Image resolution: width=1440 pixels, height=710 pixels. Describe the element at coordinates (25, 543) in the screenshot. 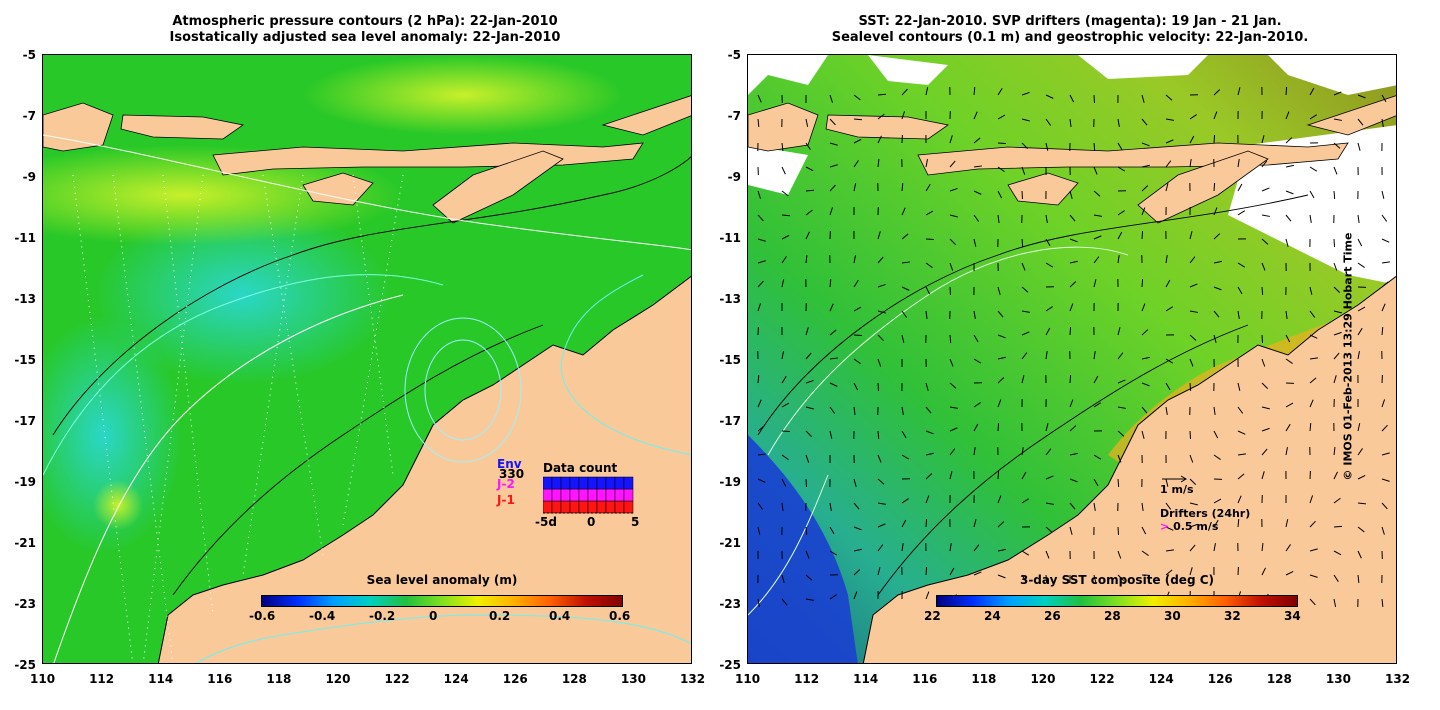

I see `y-tick-label: -21` at that location.